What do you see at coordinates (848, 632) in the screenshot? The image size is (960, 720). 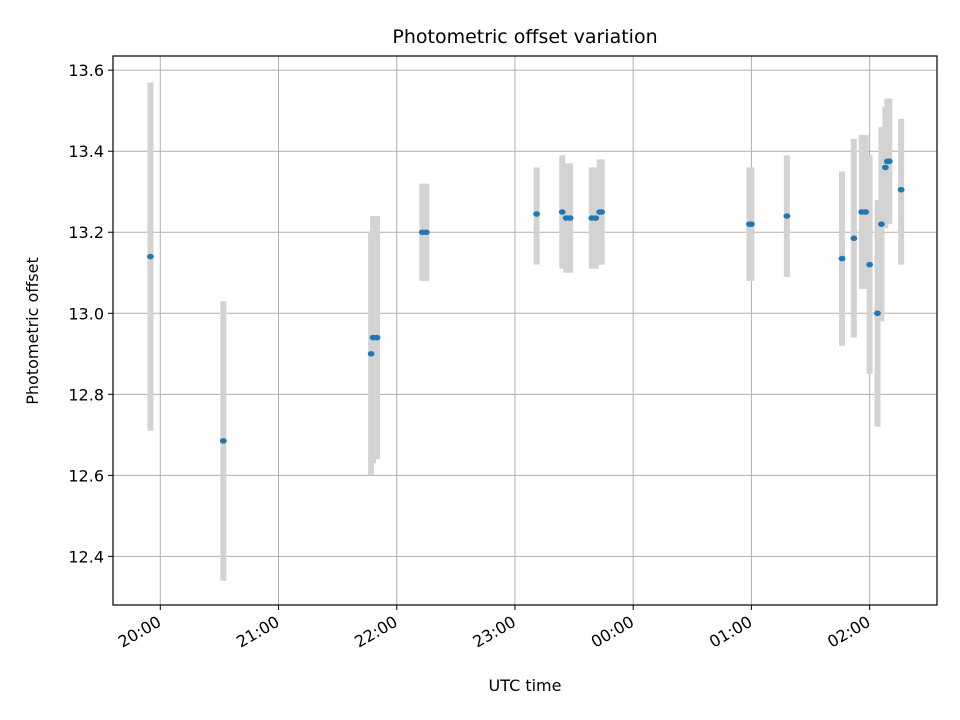 I see `x-tick-label: 02:00` at bounding box center [848, 632].